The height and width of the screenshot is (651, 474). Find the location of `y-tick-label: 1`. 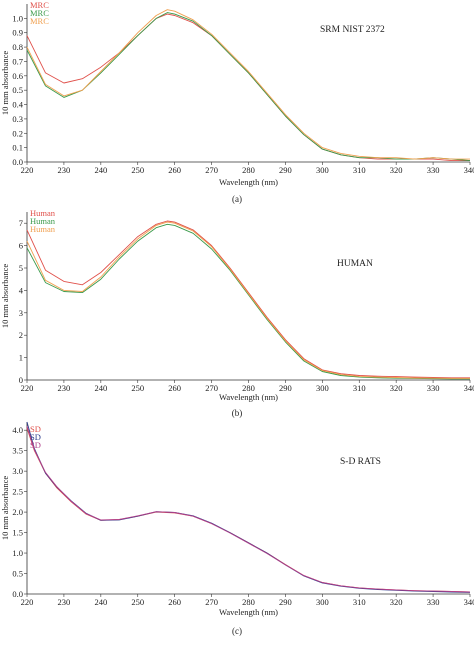

y-tick-label: 1 is located at coordinates (21, 358).